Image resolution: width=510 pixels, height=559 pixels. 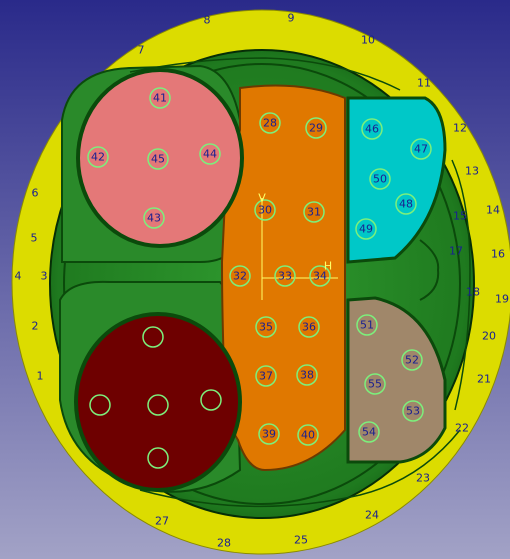 I want to click on point-label-43: 43, so click(x=154, y=218).